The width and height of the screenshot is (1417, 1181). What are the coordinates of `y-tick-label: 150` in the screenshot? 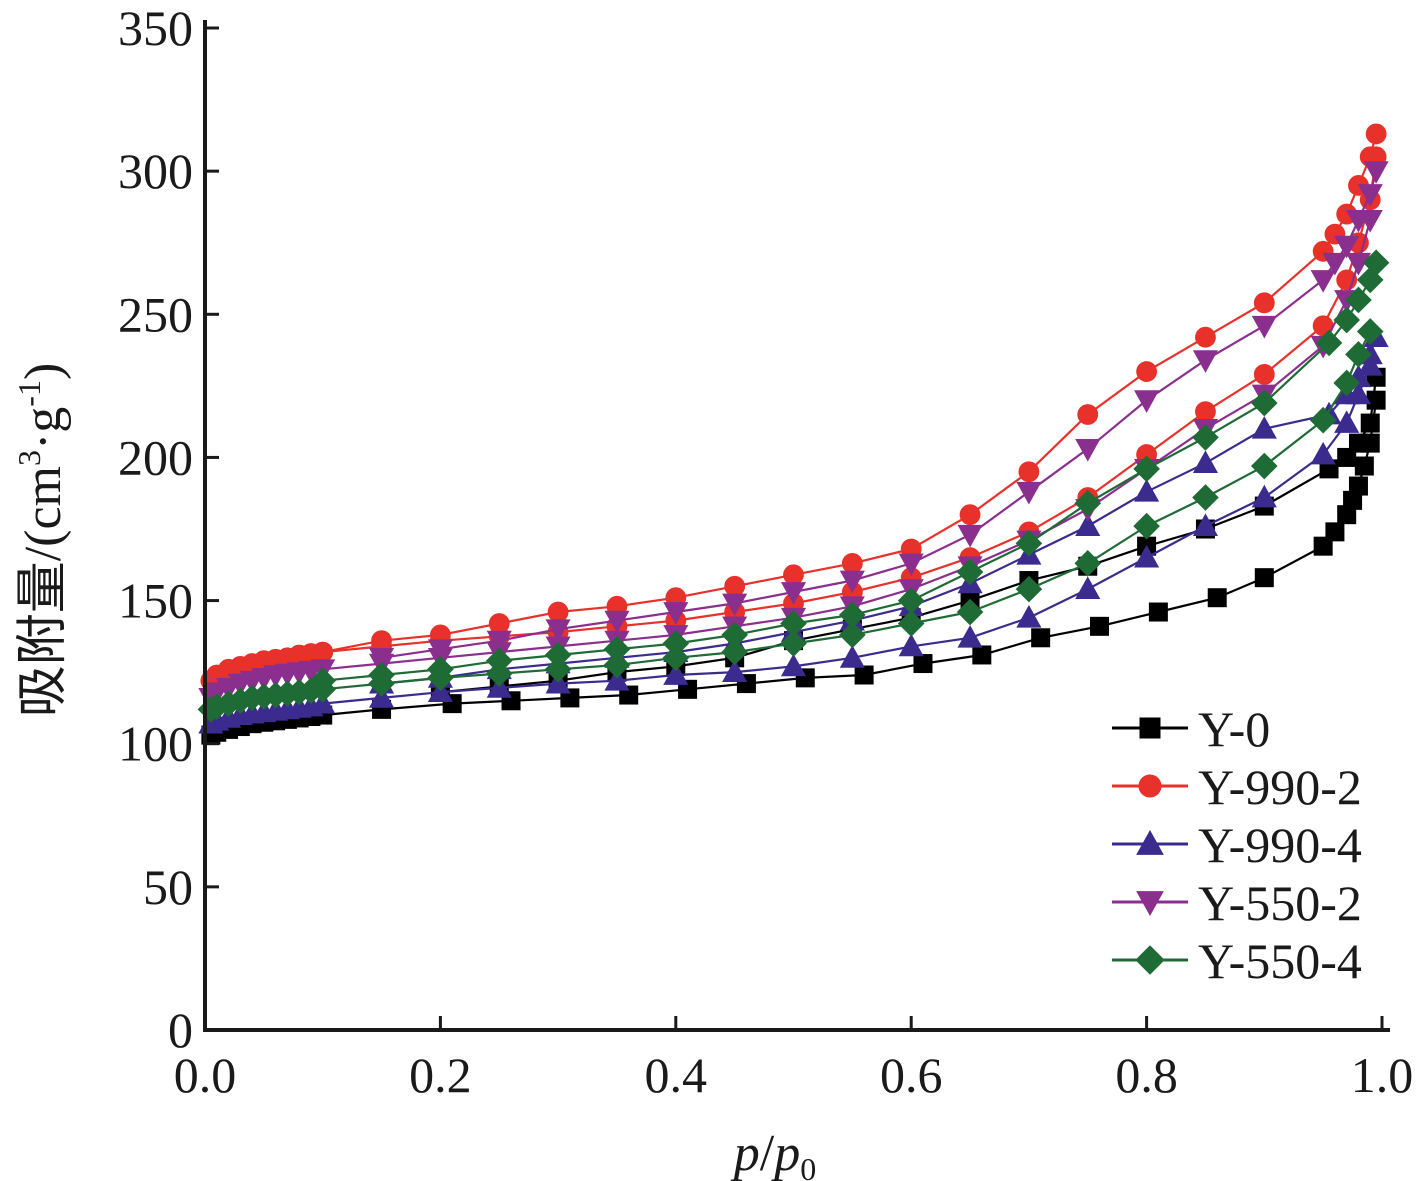 It's located at (155, 601).